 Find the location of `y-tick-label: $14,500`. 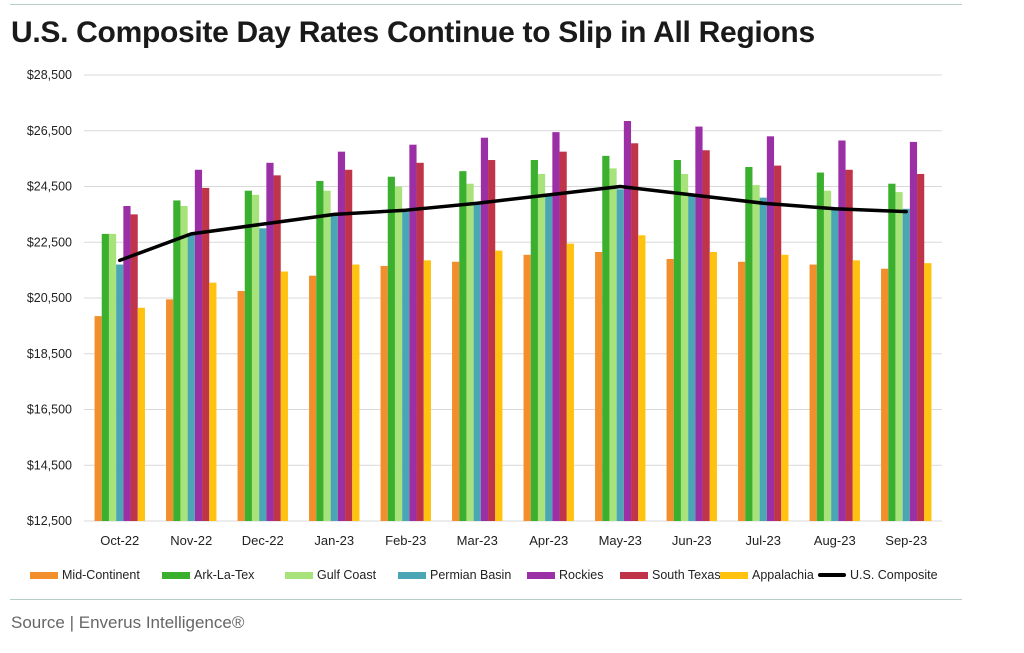

y-tick-label: $14,500 is located at coordinates (49, 465).